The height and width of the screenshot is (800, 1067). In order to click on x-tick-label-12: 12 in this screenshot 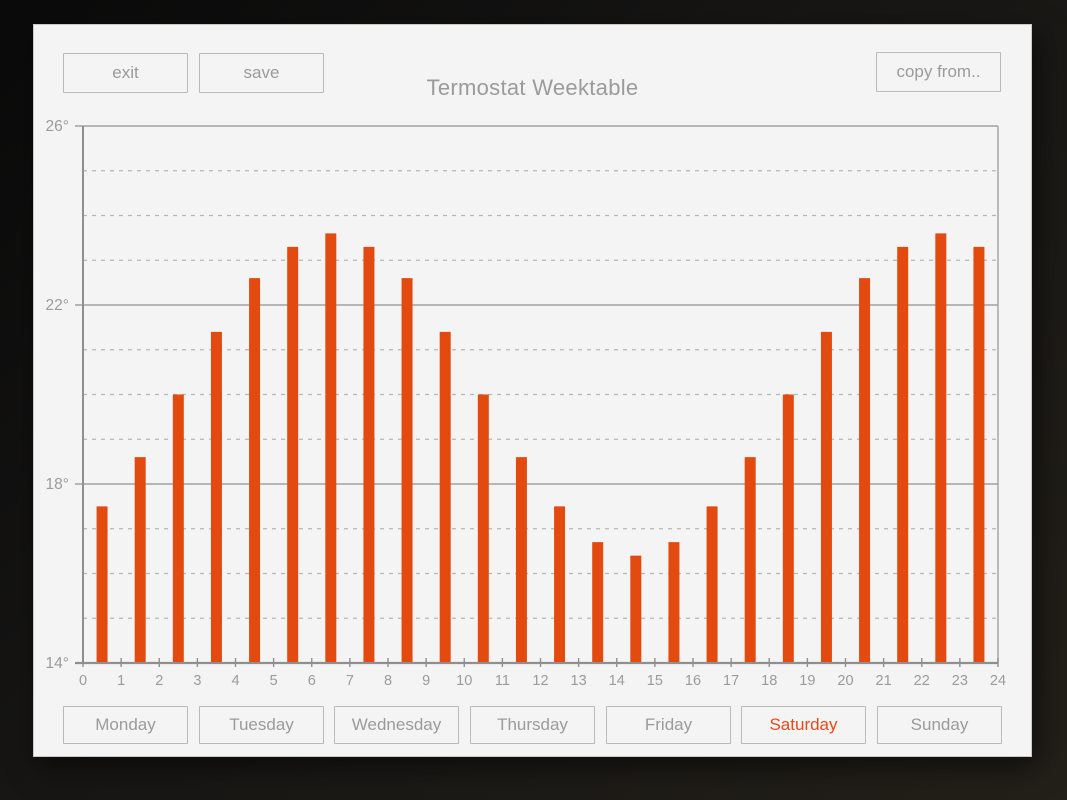, I will do `click(540, 681)`.